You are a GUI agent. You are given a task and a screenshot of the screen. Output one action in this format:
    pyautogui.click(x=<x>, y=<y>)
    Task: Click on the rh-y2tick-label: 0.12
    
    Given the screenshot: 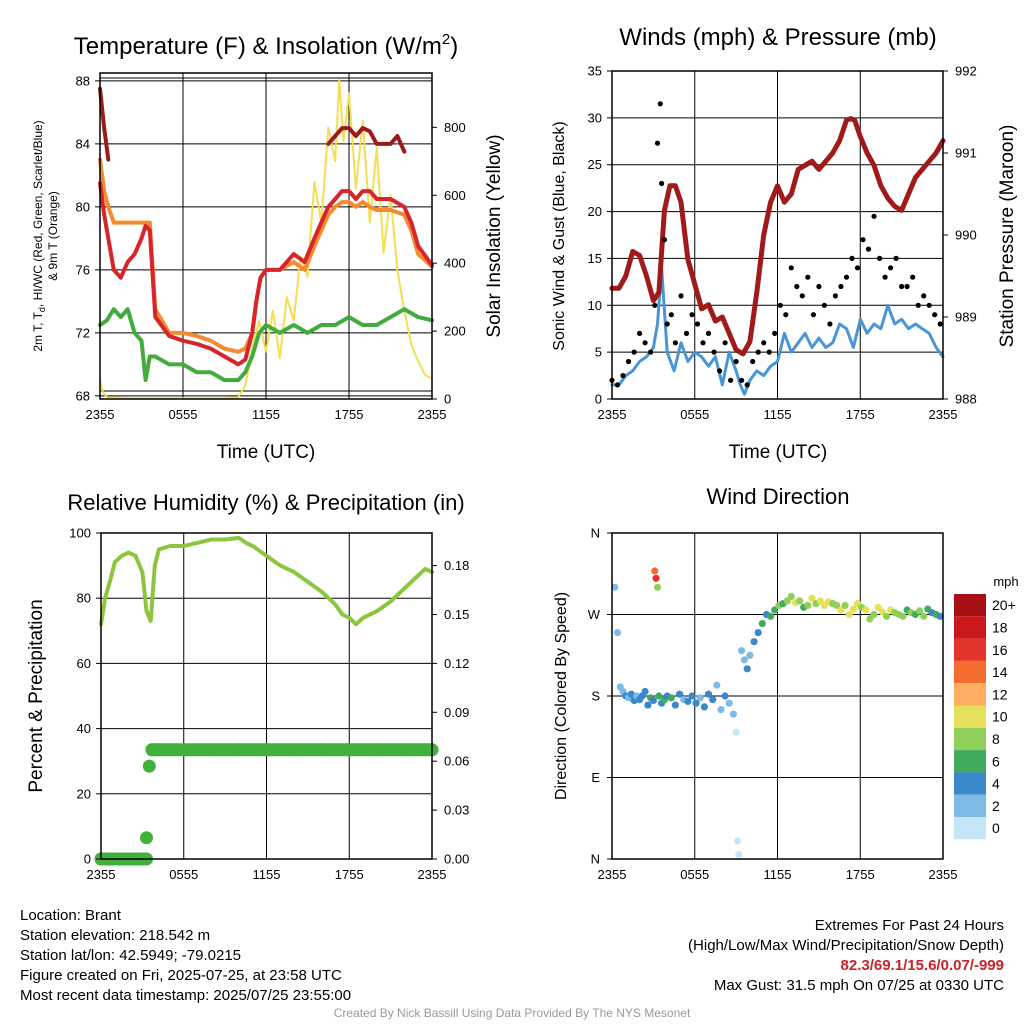 What is the action you would take?
    pyautogui.click(x=456, y=663)
    